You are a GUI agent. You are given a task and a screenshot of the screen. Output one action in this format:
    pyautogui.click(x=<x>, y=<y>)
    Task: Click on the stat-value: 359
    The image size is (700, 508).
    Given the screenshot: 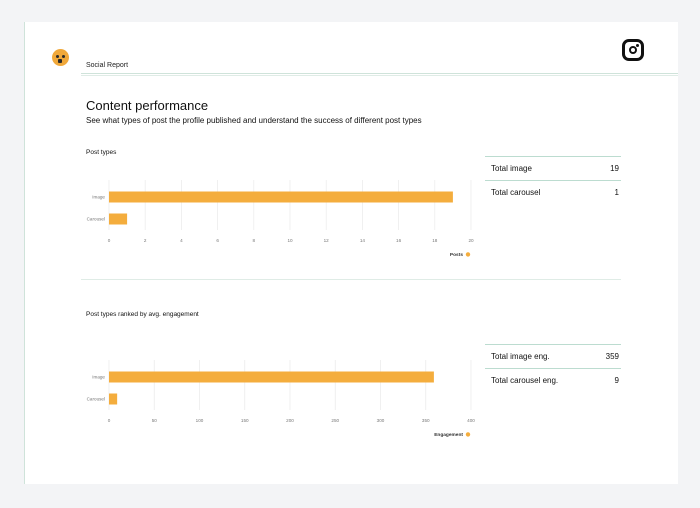 What is the action you would take?
    pyautogui.click(x=612, y=356)
    